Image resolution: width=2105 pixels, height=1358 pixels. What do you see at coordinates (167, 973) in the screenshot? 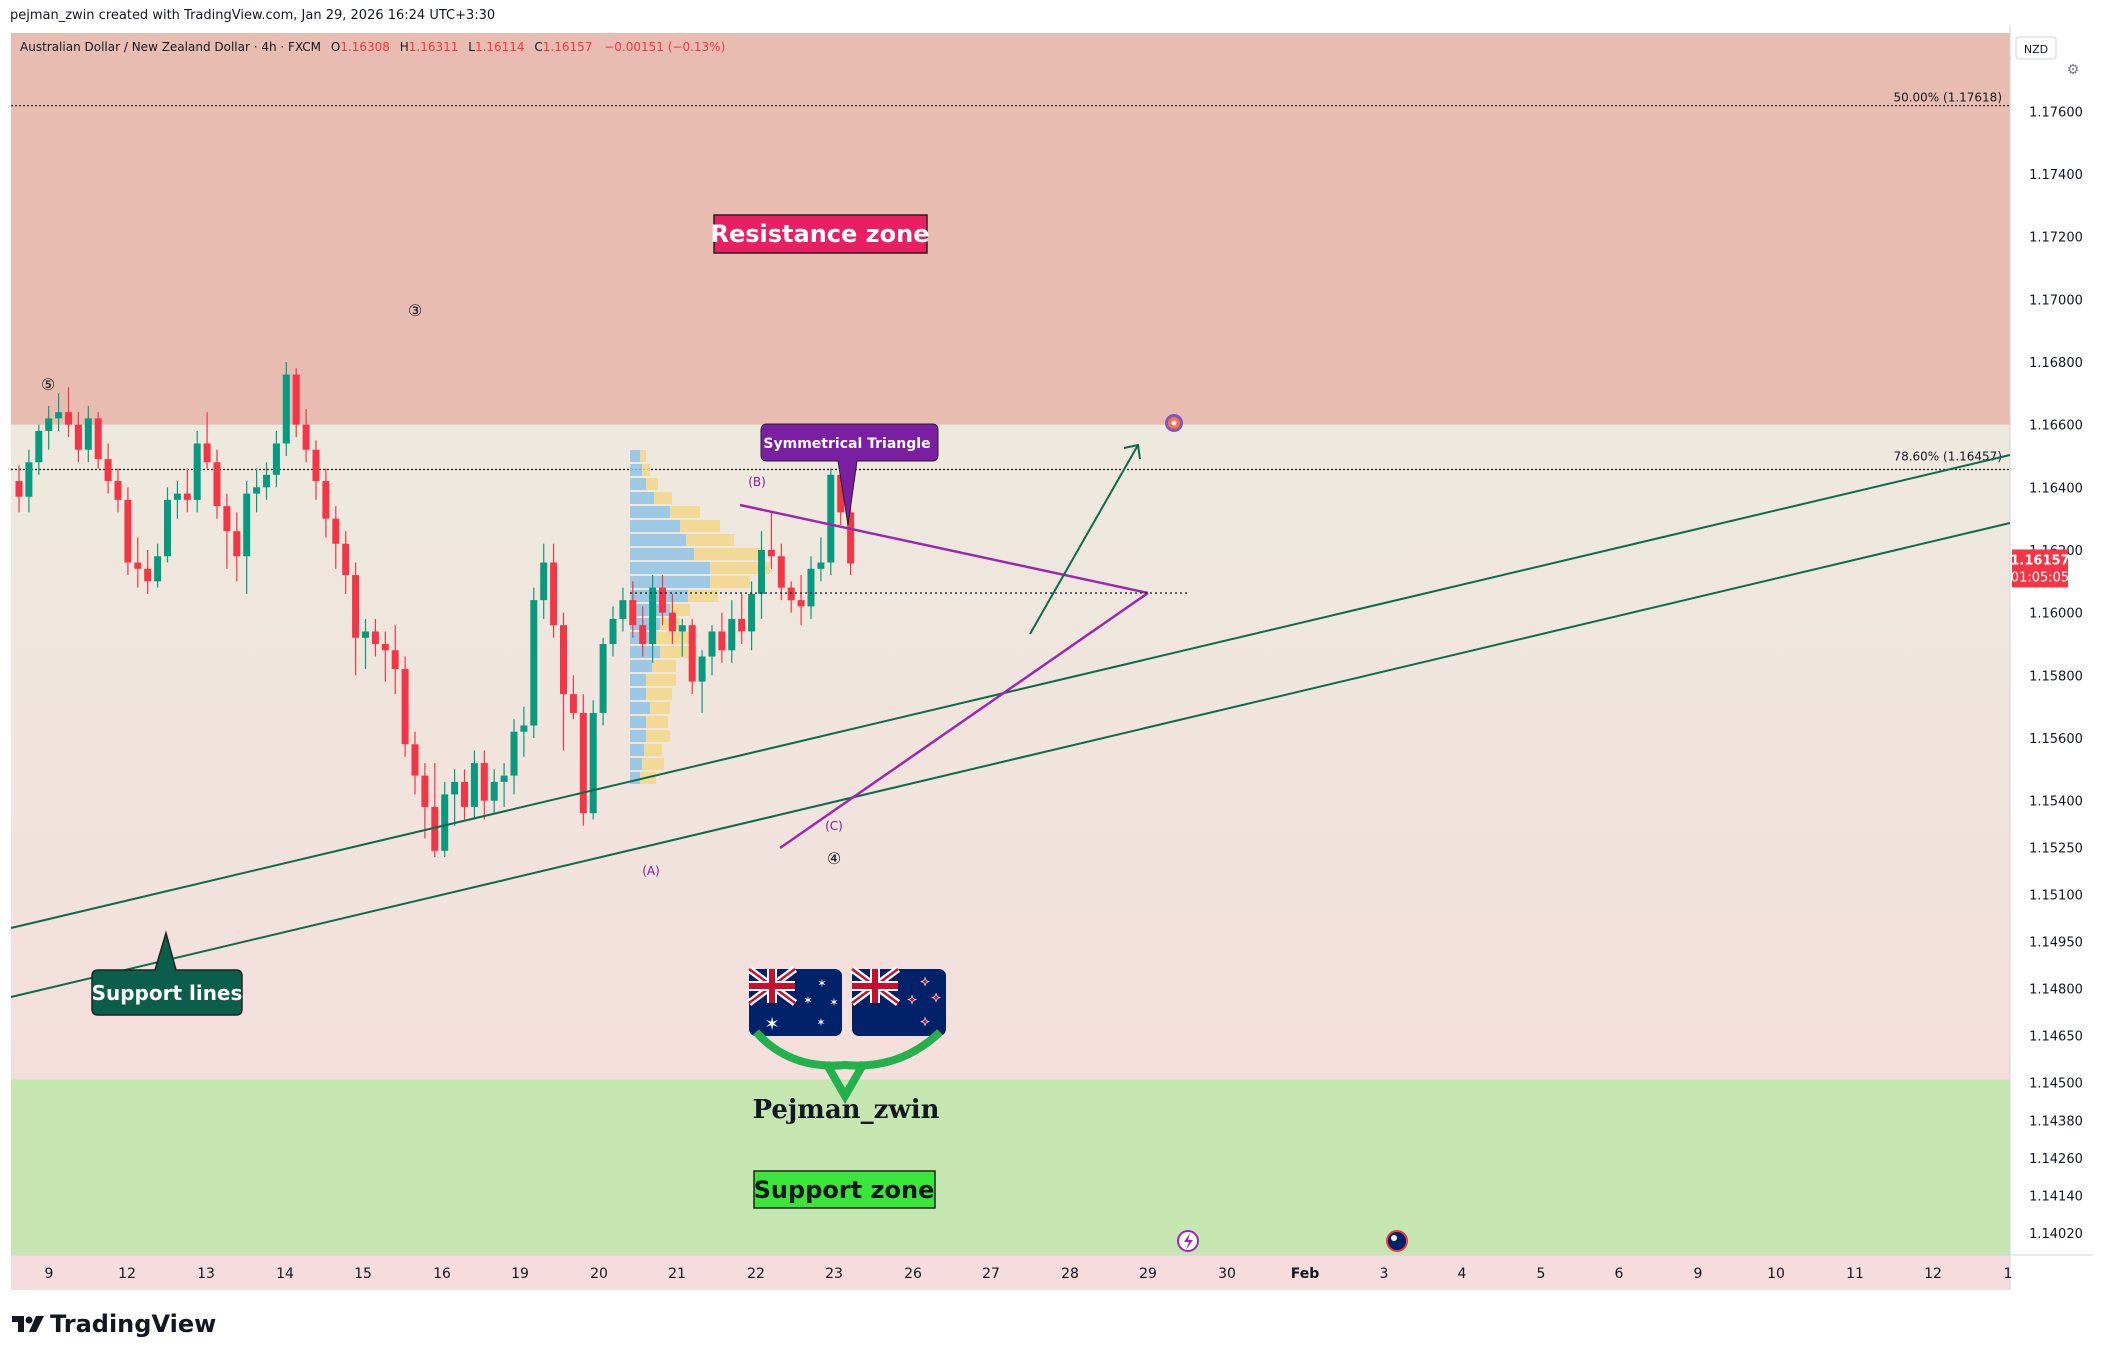
I see `support-lines-label: Support lines` at bounding box center [167, 973].